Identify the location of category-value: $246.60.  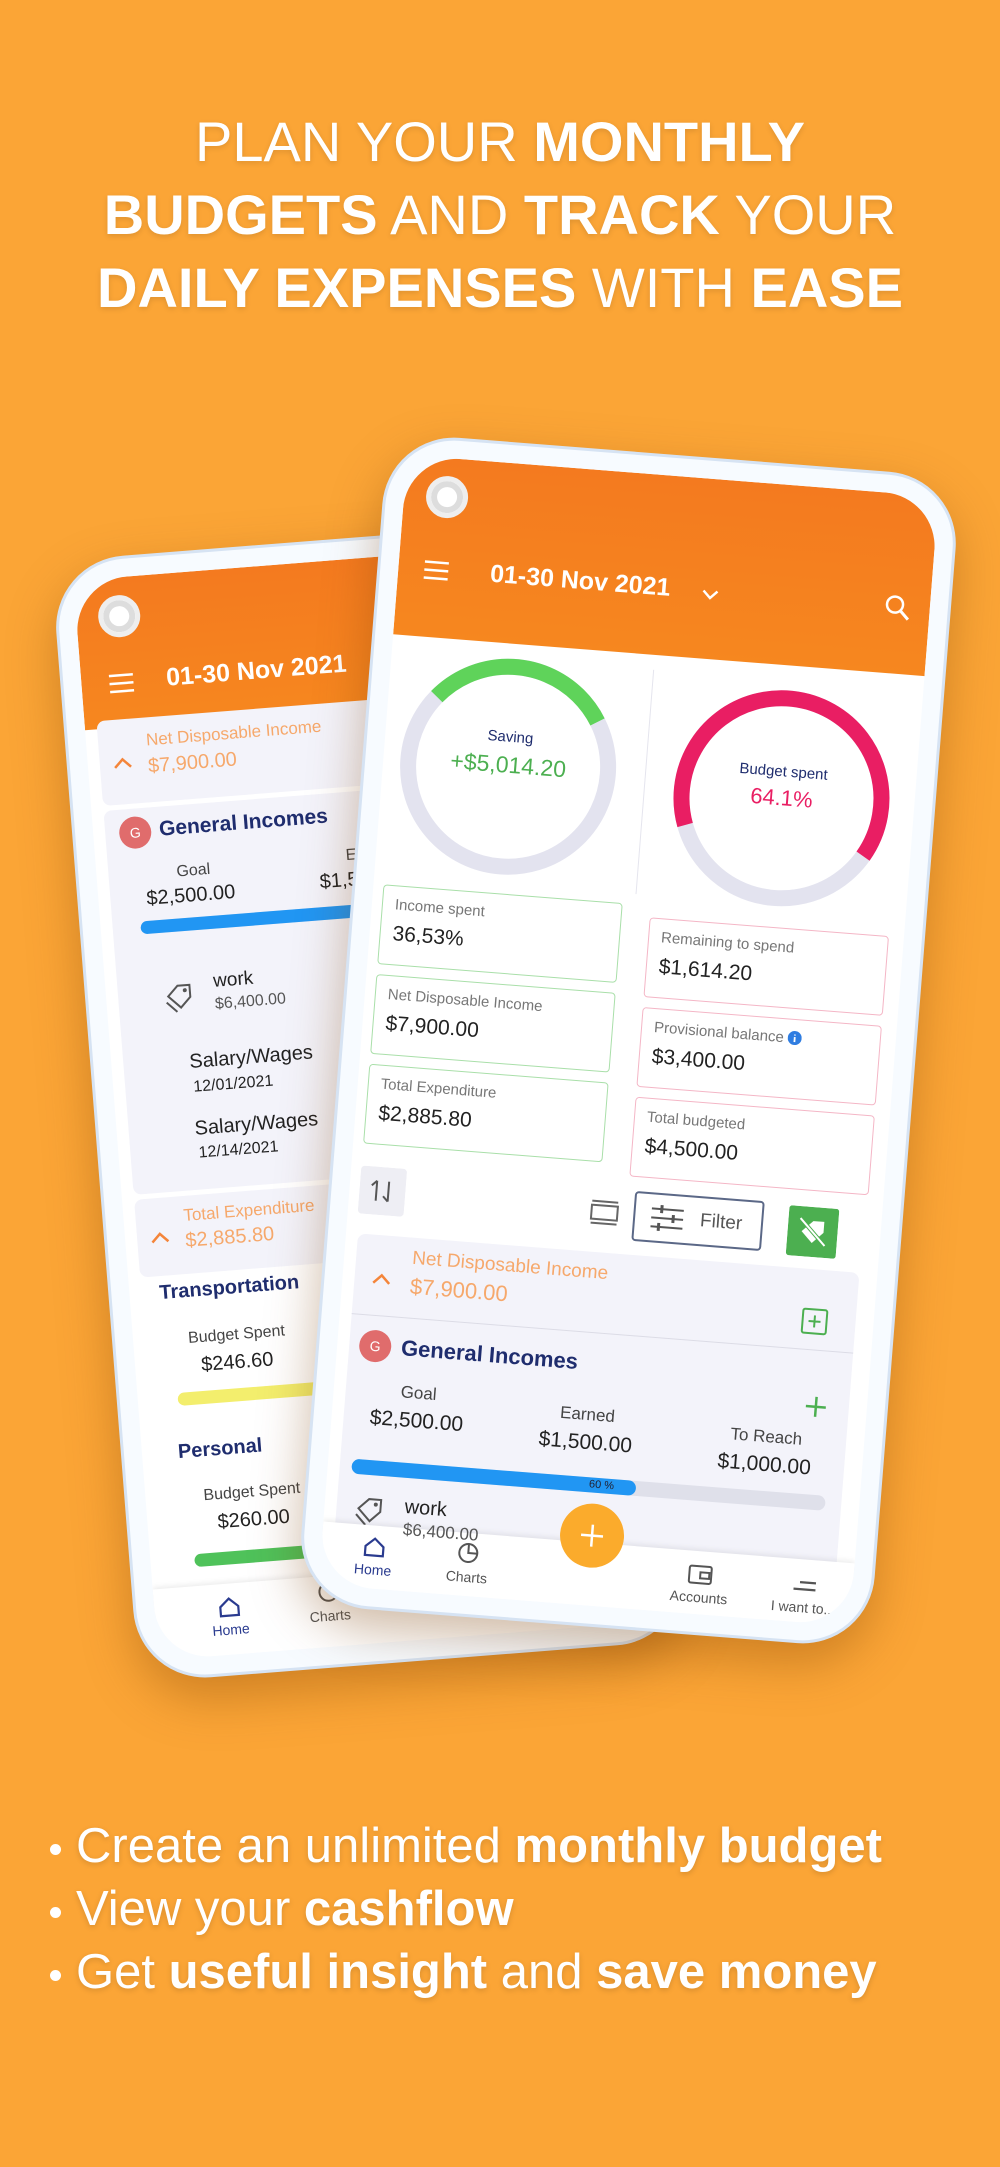
(237, 1362).